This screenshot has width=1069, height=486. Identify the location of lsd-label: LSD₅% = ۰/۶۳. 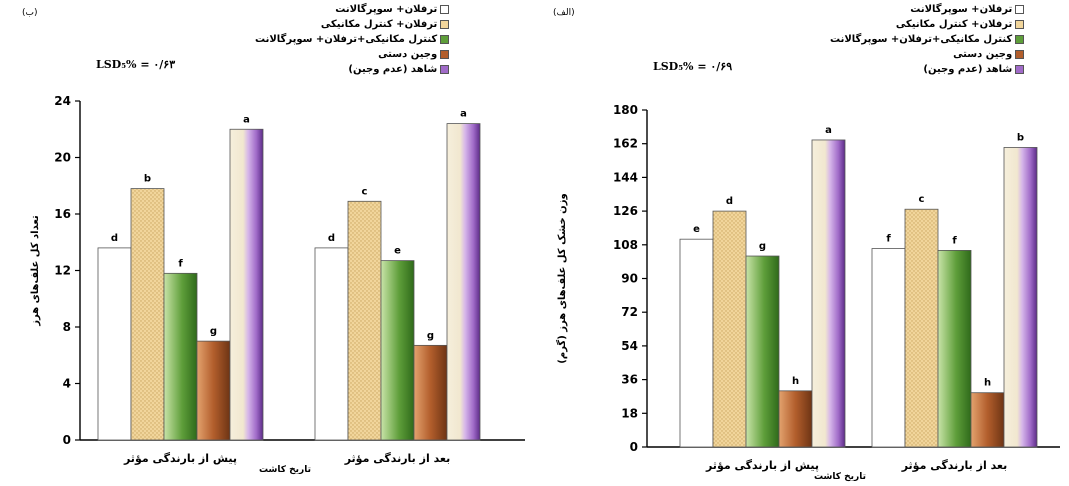
(136, 64).